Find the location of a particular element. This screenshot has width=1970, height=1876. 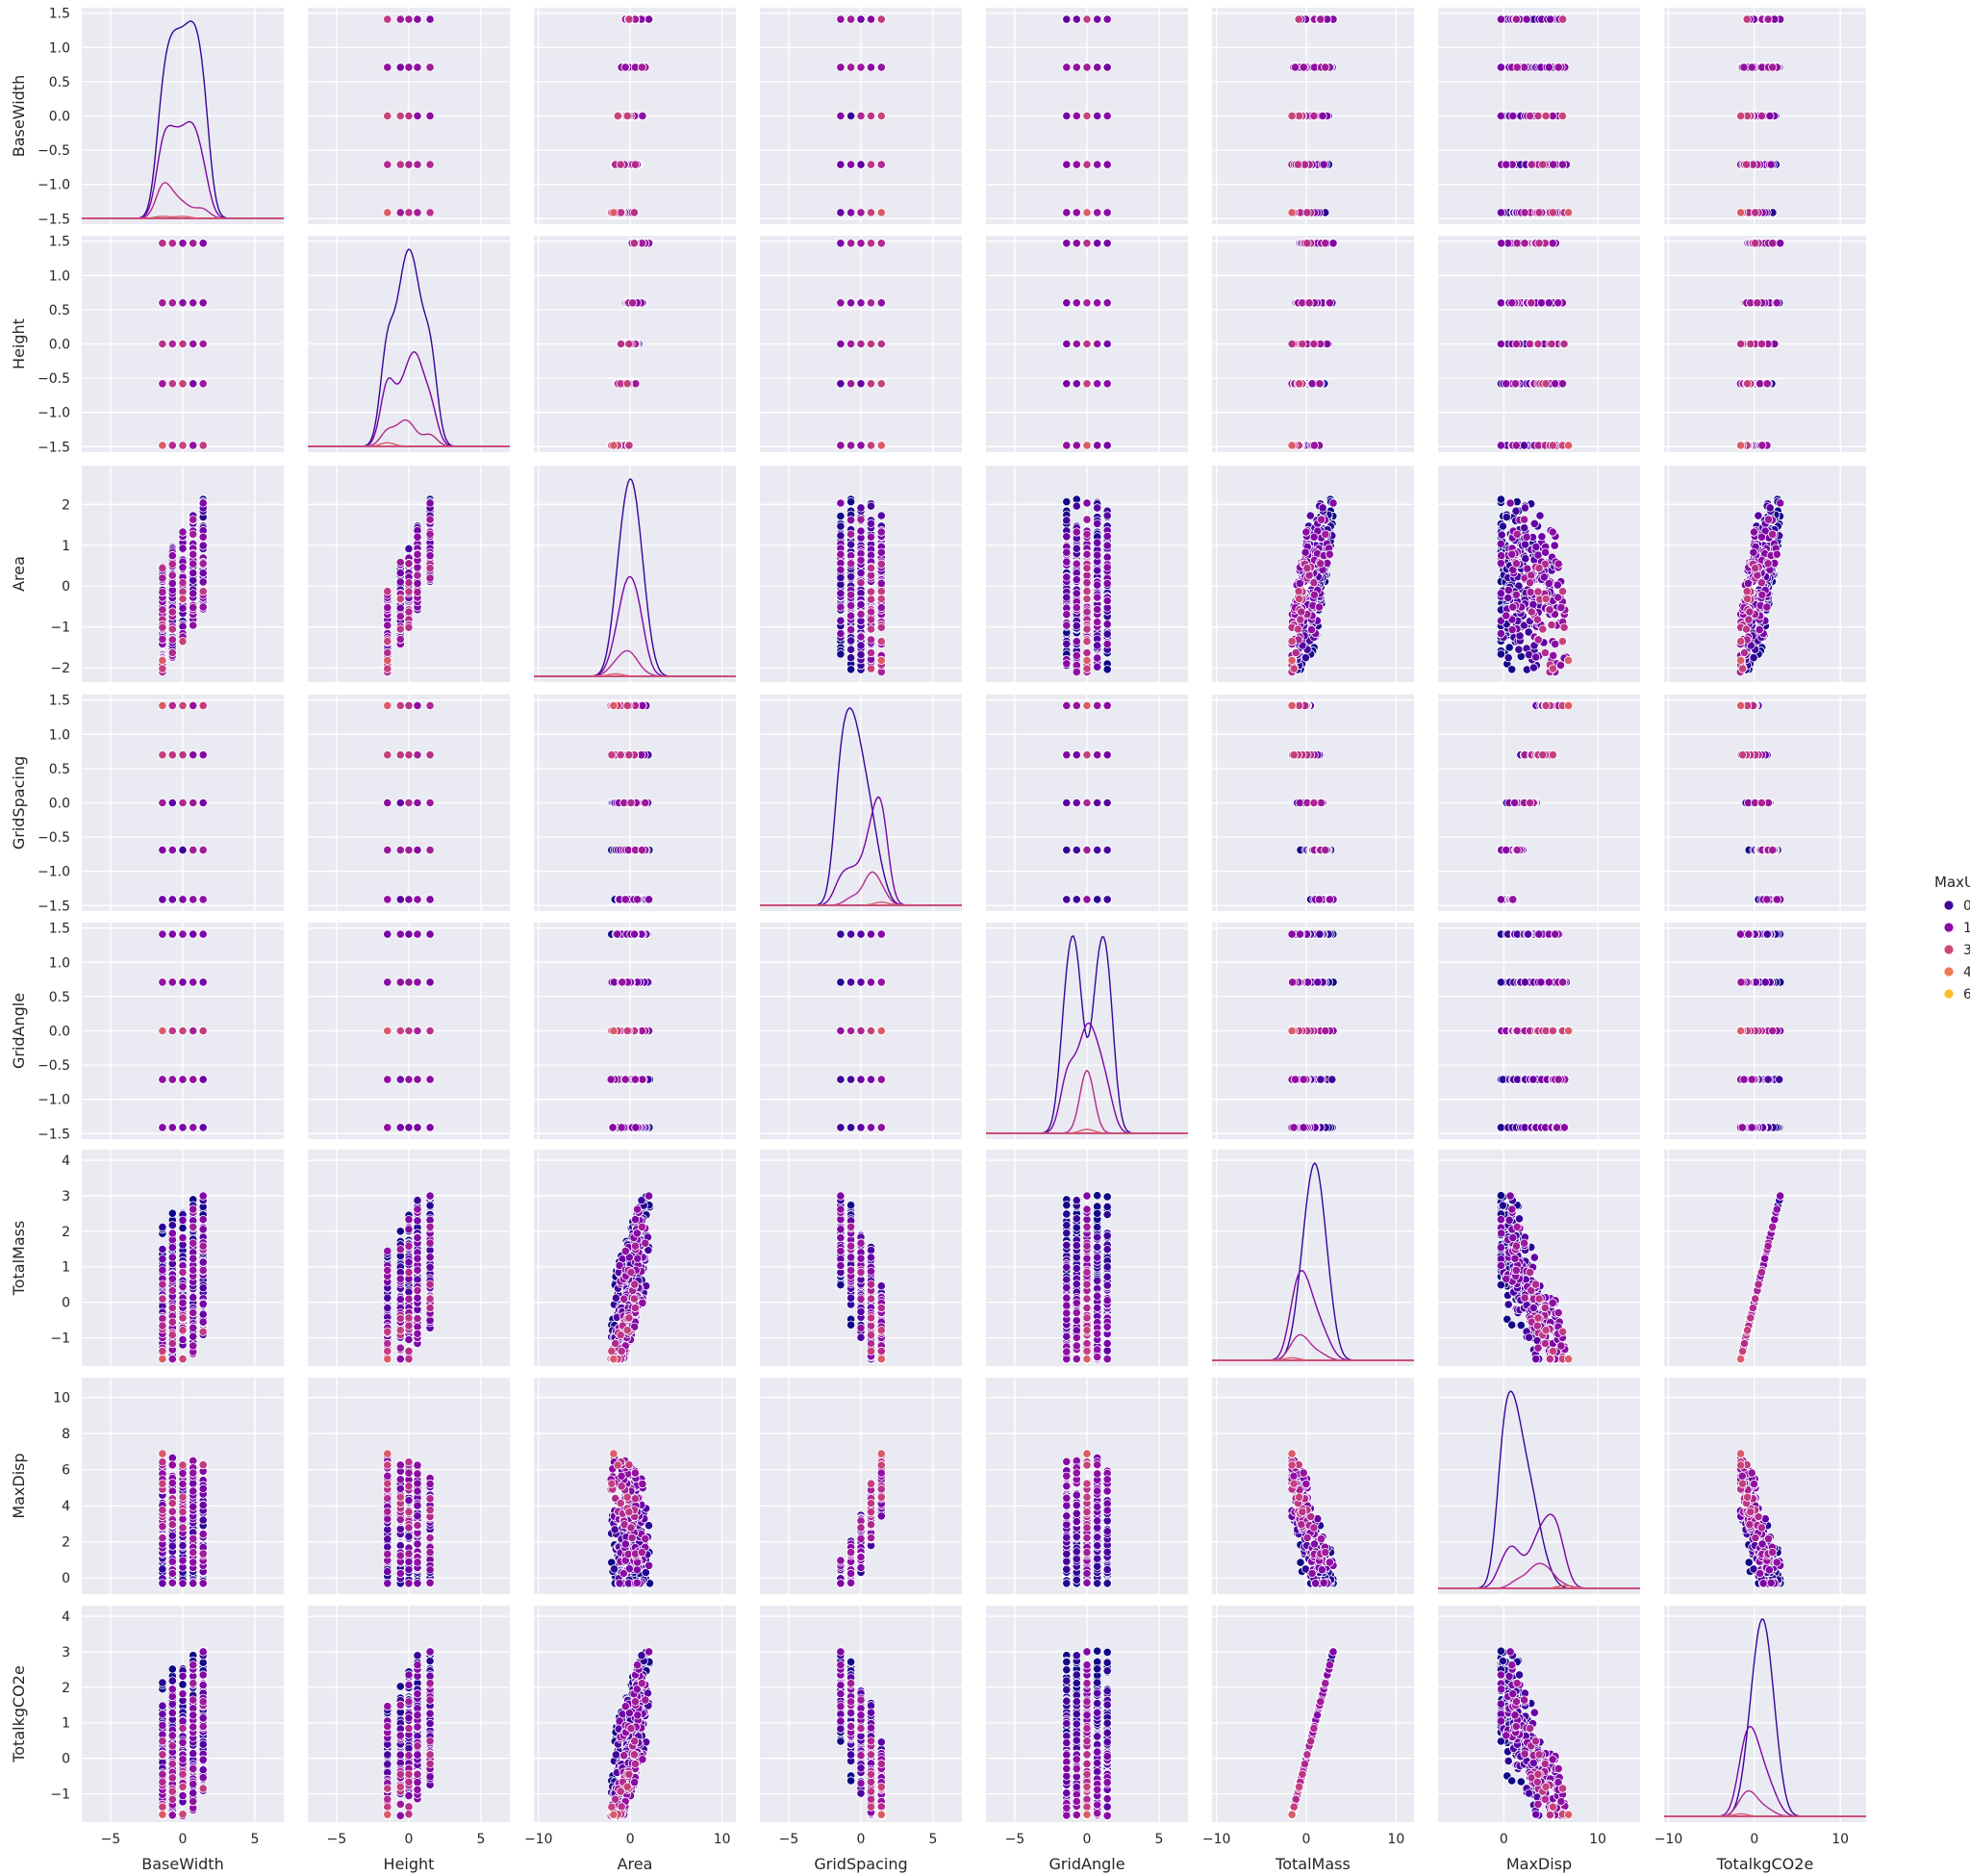

cell-BaseWidth-vs-TotalMass is located at coordinates (1313, 116).